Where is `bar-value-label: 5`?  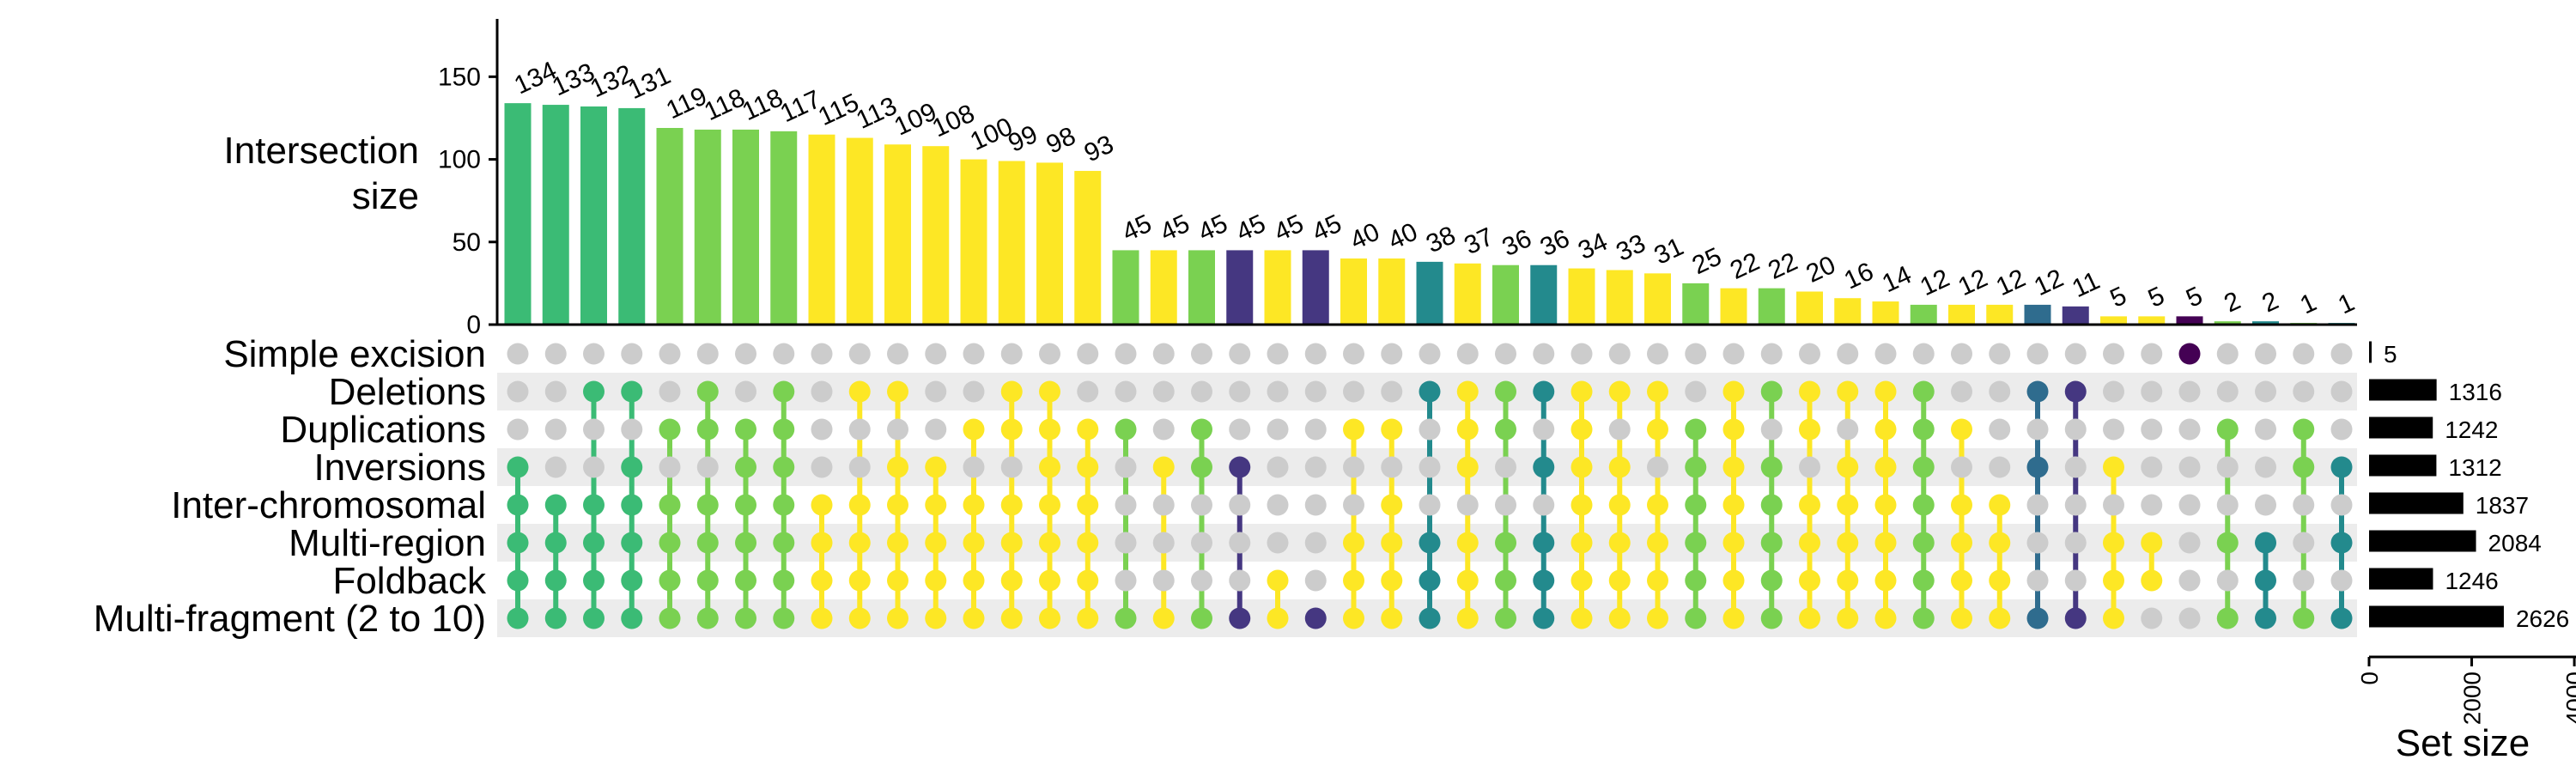 bar-value-label: 5 is located at coordinates (2194, 297).